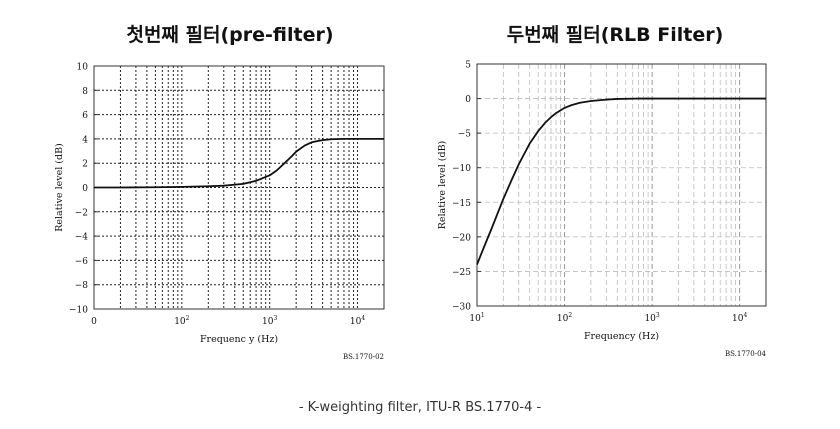 This screenshot has width=840, height=429. What do you see at coordinates (81, 213) in the screenshot?
I see `y-tick-label: −2` at bounding box center [81, 213].